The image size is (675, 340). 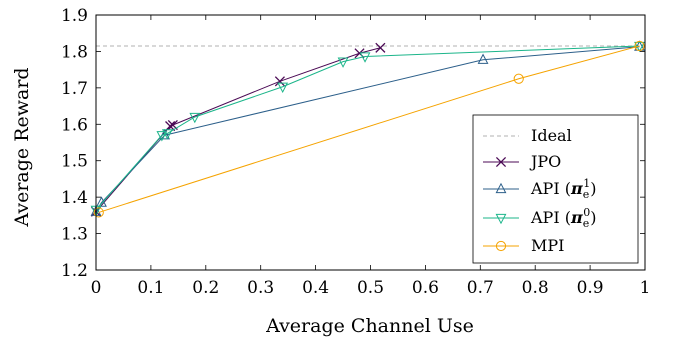 What do you see at coordinates (527, 135) in the screenshot?
I see `legend-entry: Ideal` at bounding box center [527, 135].